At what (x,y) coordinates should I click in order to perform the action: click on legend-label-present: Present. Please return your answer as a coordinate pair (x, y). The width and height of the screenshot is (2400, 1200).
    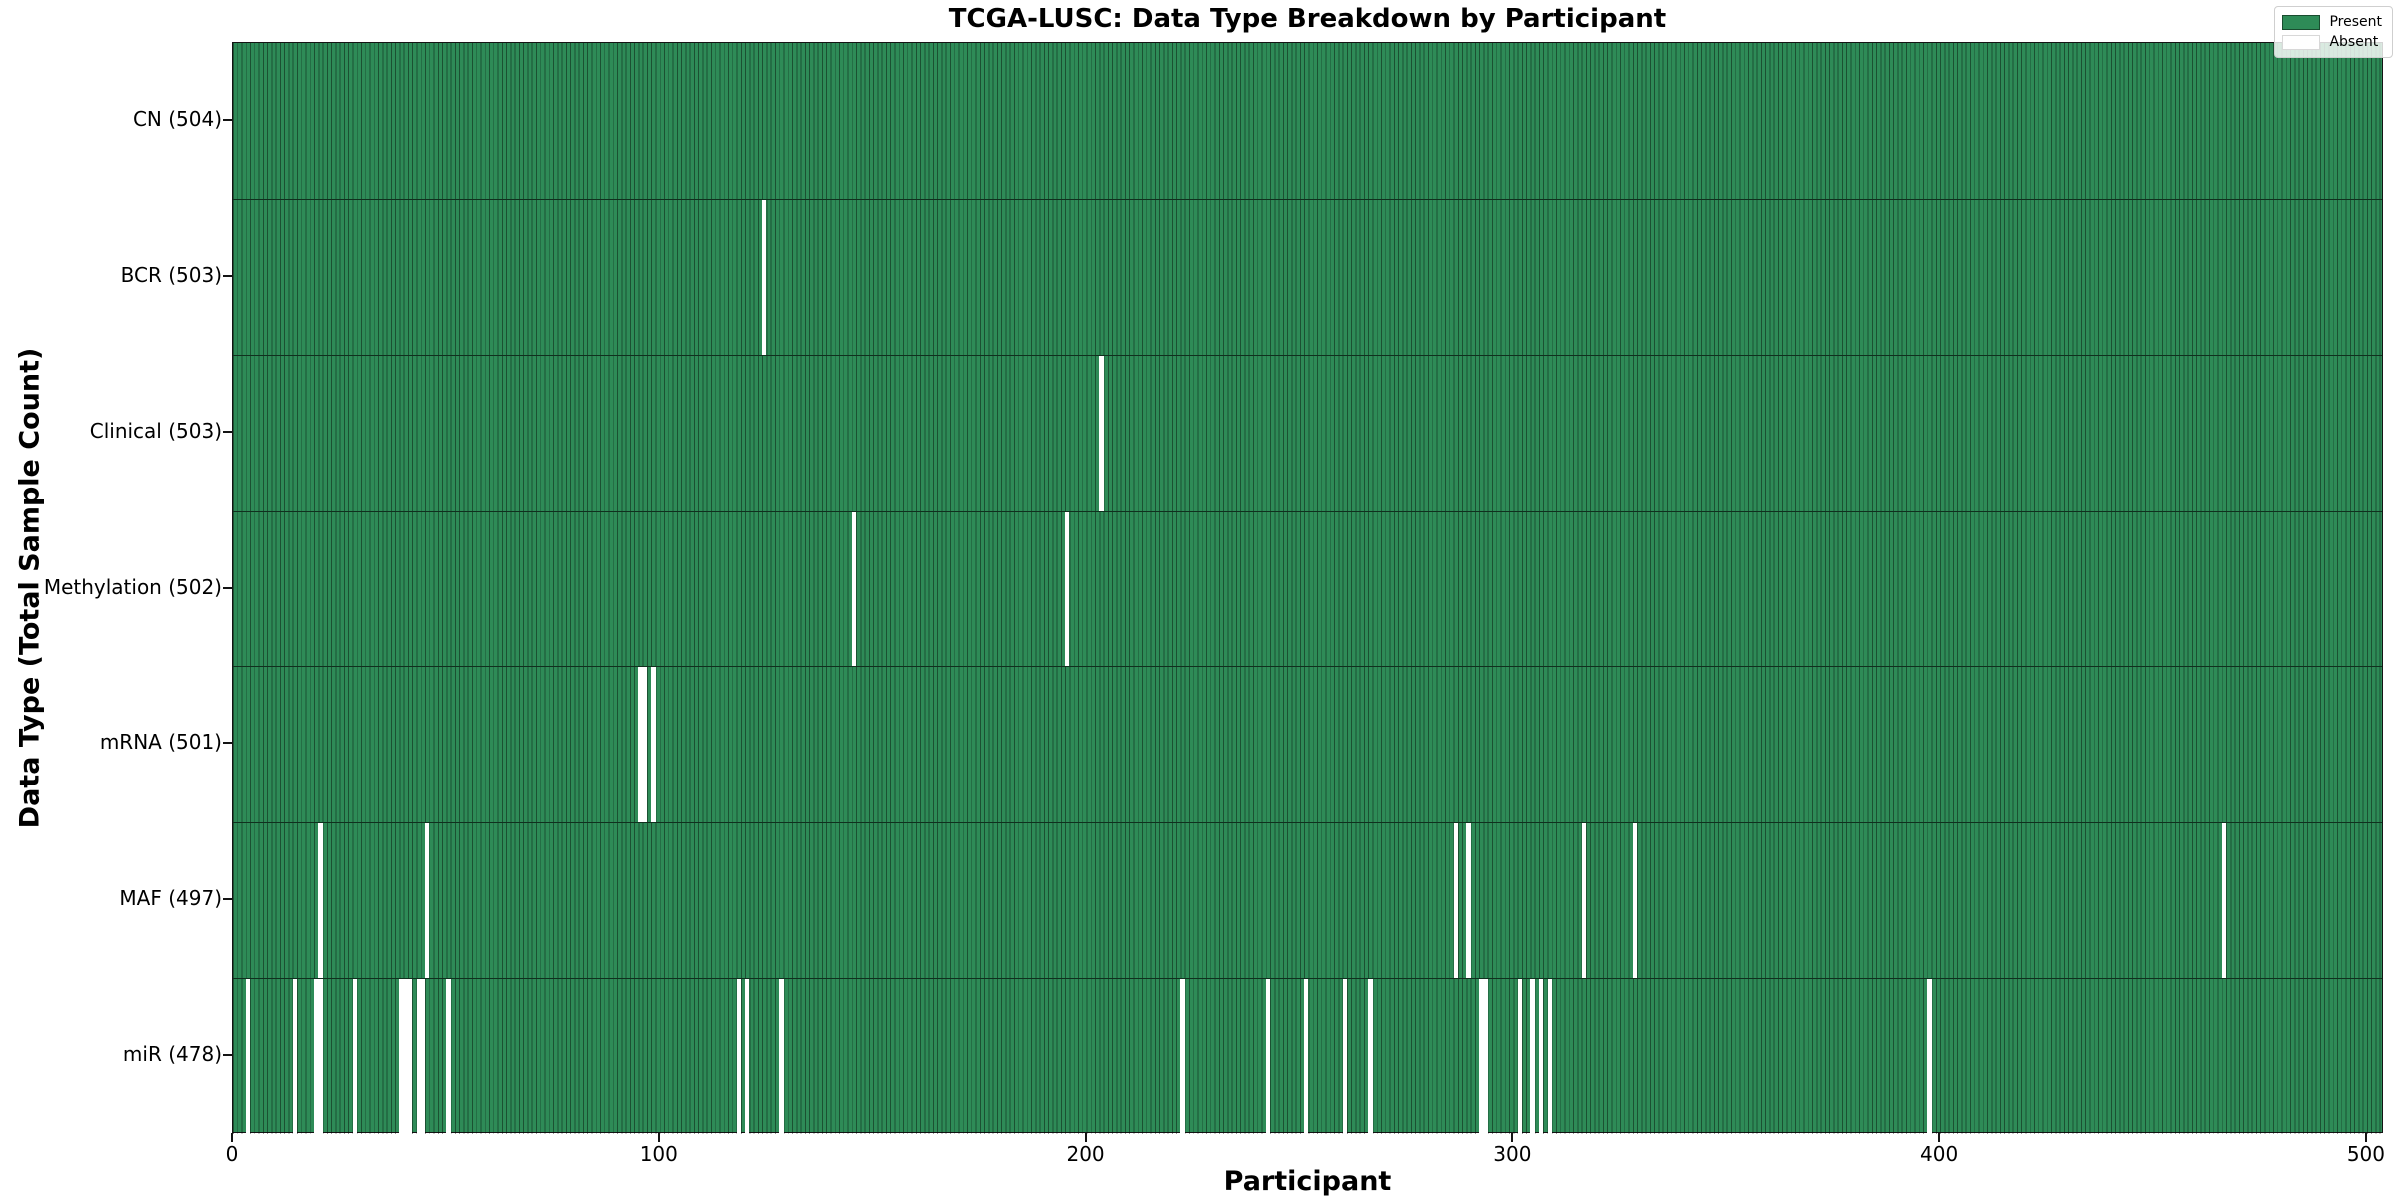
    Looking at the image, I should click on (2355, 22).